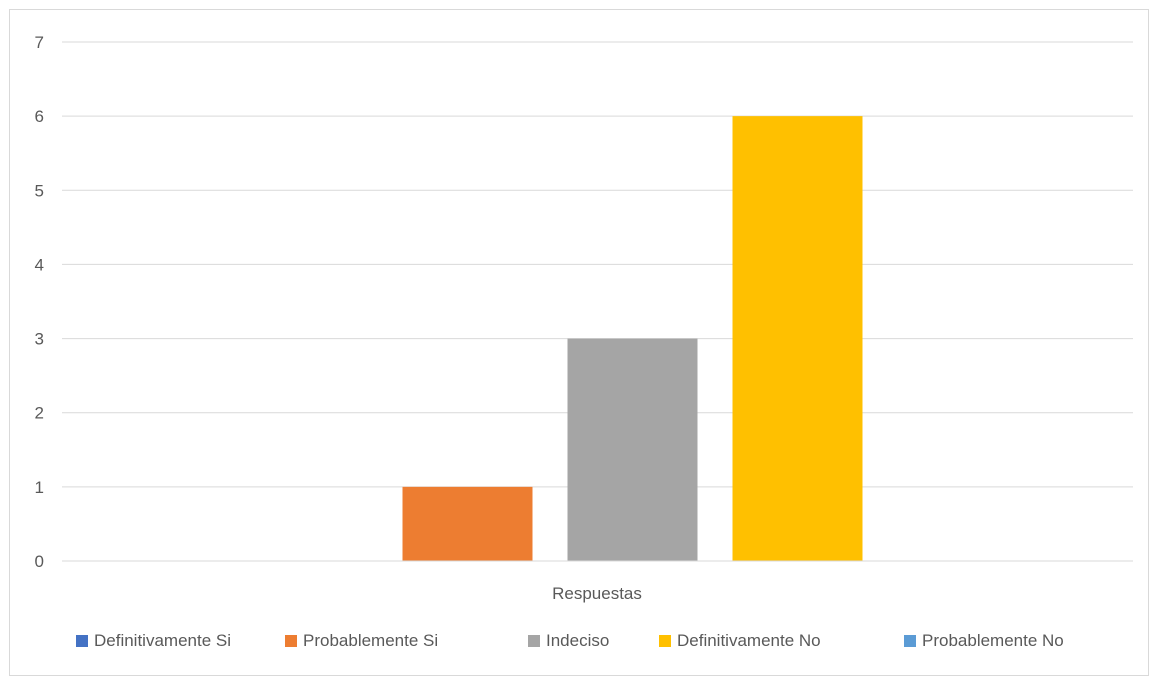  Describe the element at coordinates (39, 561) in the screenshot. I see `y-tick-label: 0` at that location.